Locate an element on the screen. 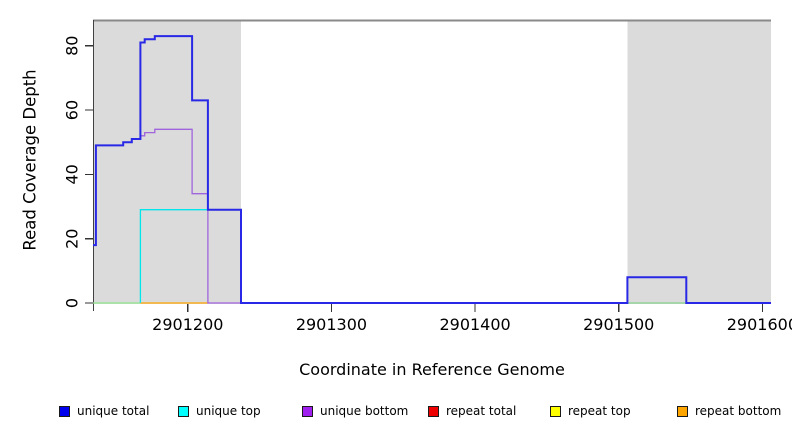  legend-swatch-unique-top is located at coordinates (183, 411).